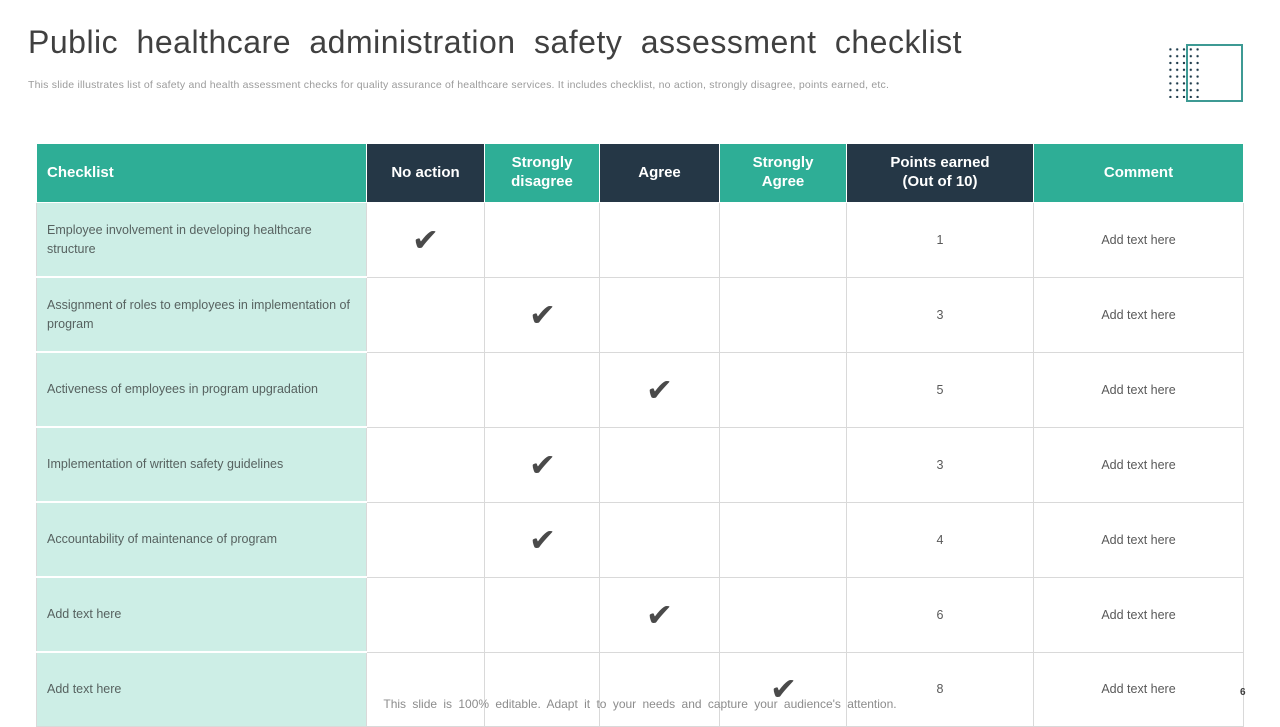 The width and height of the screenshot is (1280, 727). I want to click on column-header-checklist: Checklist, so click(201, 173).